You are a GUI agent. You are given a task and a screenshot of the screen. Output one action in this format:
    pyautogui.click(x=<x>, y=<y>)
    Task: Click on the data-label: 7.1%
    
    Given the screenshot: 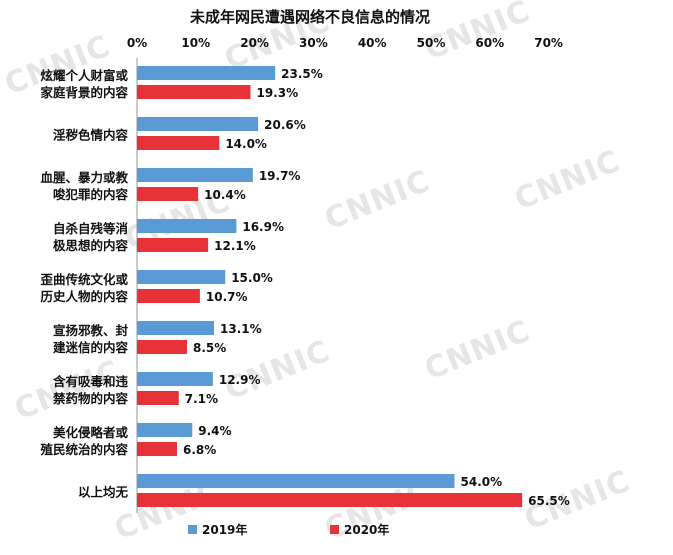 What is the action you would take?
    pyautogui.click(x=201, y=399)
    